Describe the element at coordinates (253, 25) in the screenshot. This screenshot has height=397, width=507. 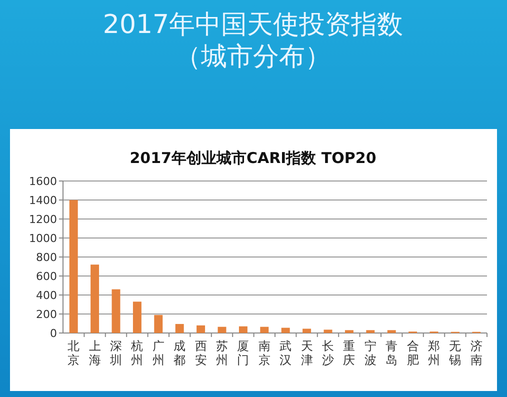
I see `text: 2017年中国天使投资指数` at that location.